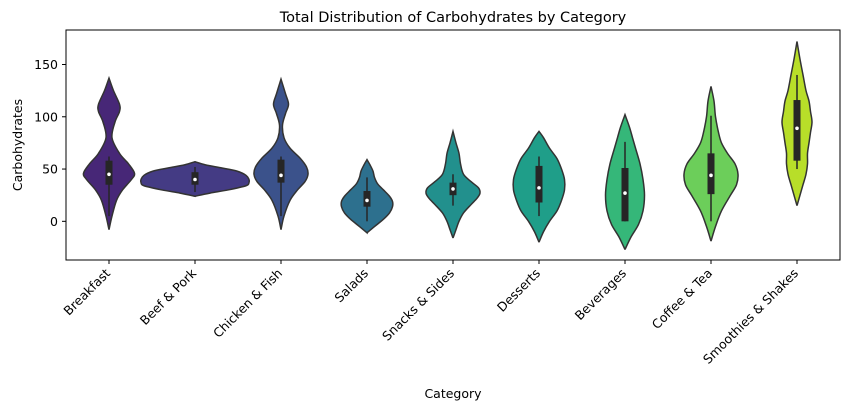 Image resolution: width=850 pixels, height=410 pixels. What do you see at coordinates (682, 299) in the screenshot?
I see `x-tick-label-7: Coffee & Tea` at bounding box center [682, 299].